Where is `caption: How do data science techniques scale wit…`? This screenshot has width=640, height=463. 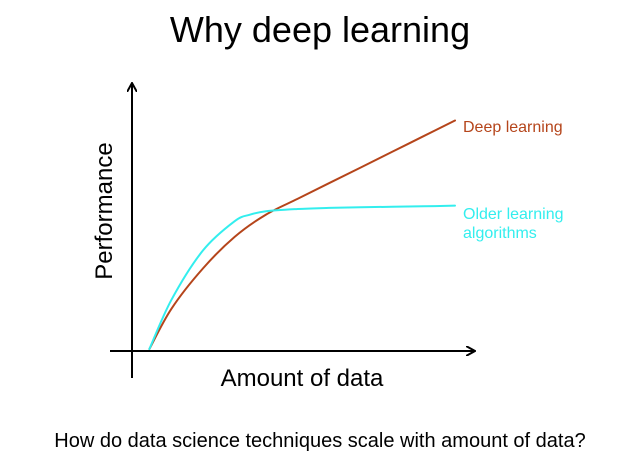 caption: How do data science techniques scale wit… is located at coordinates (320, 441).